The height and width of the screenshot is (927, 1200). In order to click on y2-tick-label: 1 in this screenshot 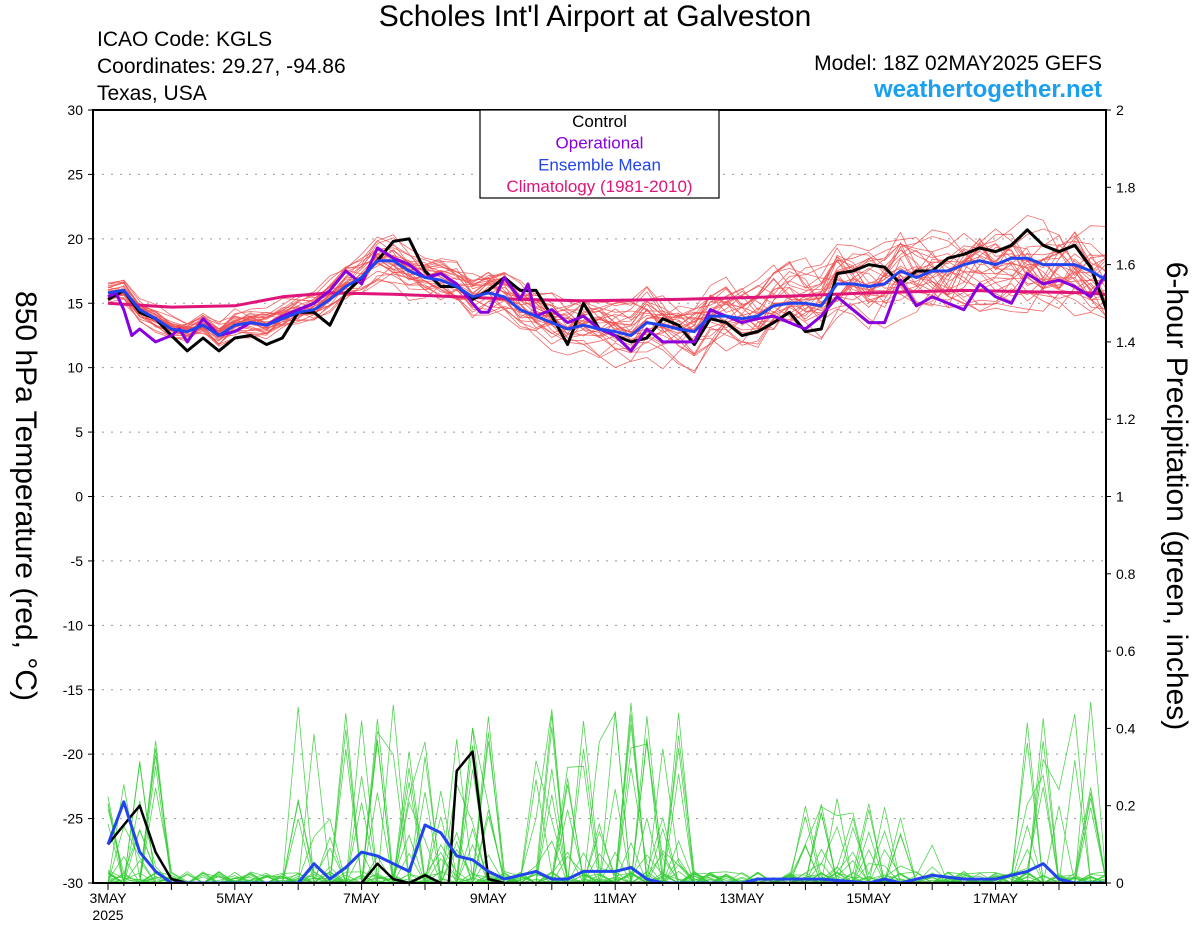, I will do `click(1120, 497)`.